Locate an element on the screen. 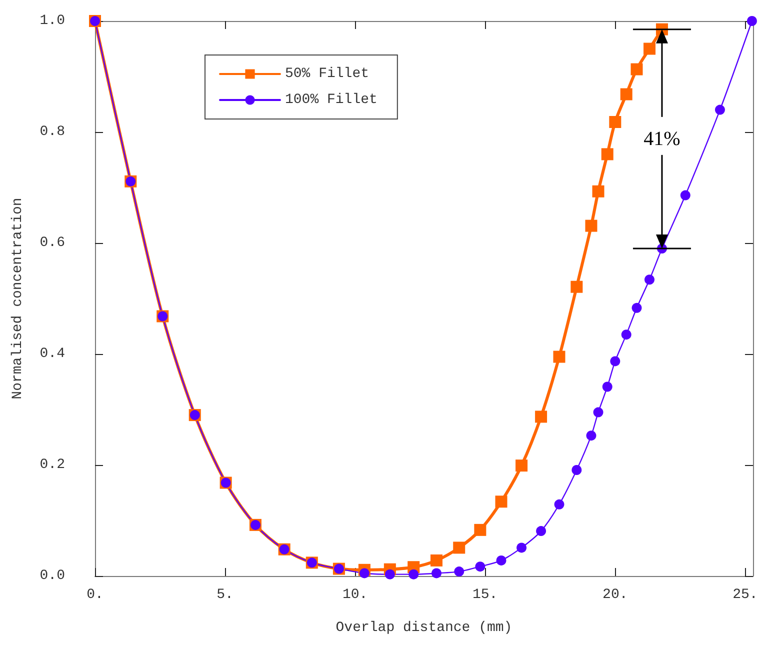  x-tick-label: 15. is located at coordinates (485, 595).